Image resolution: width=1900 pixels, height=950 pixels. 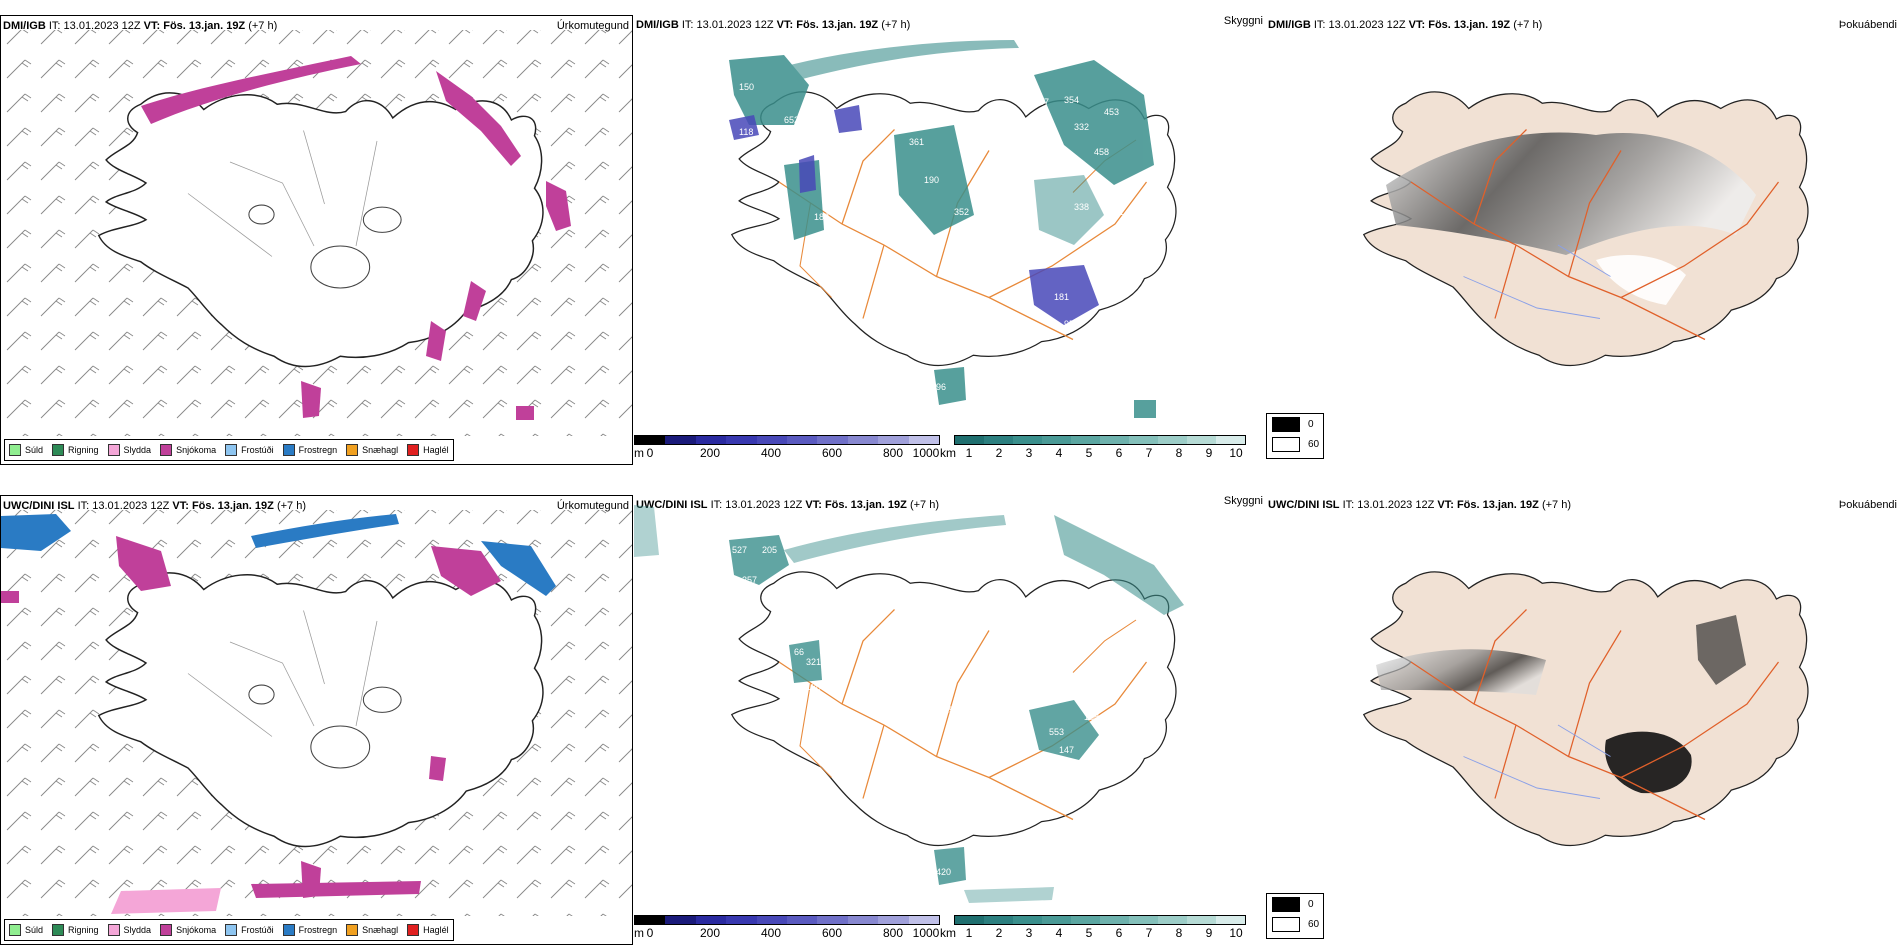 I want to click on visibility-tick: 5, so click(x=1089, y=933).